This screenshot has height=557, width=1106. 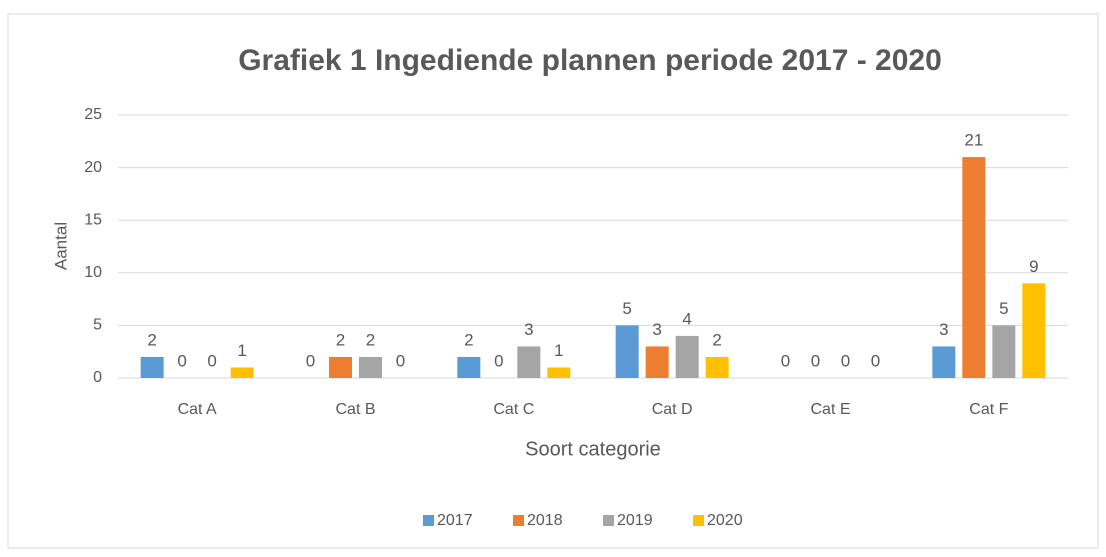 I want to click on x-tick-label: Cat A, so click(x=197, y=409).